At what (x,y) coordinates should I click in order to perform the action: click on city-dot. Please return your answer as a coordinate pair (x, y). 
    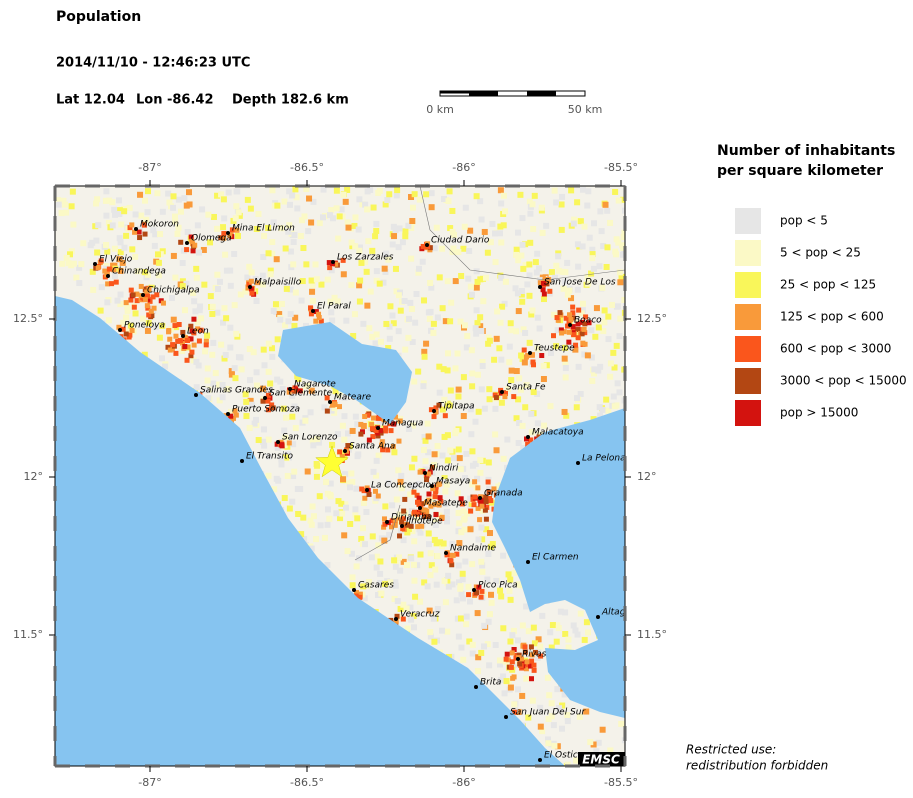
    Looking at the image, I should click on (143, 295).